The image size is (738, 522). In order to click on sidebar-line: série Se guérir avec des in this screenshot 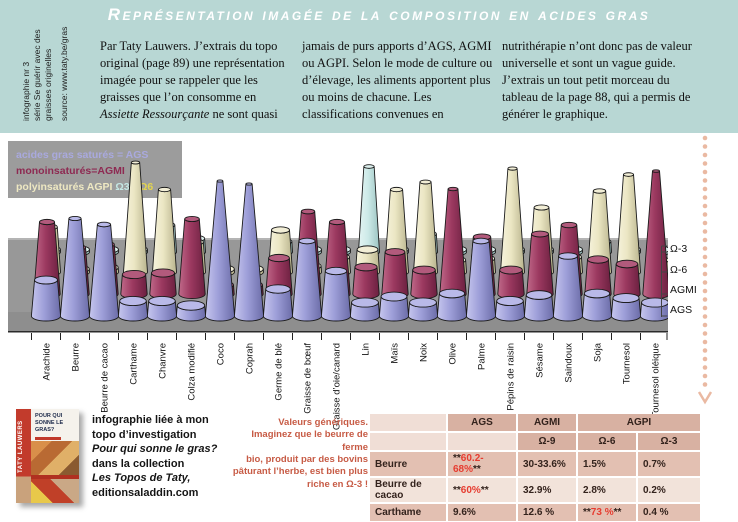, I will do `click(37, 75)`.